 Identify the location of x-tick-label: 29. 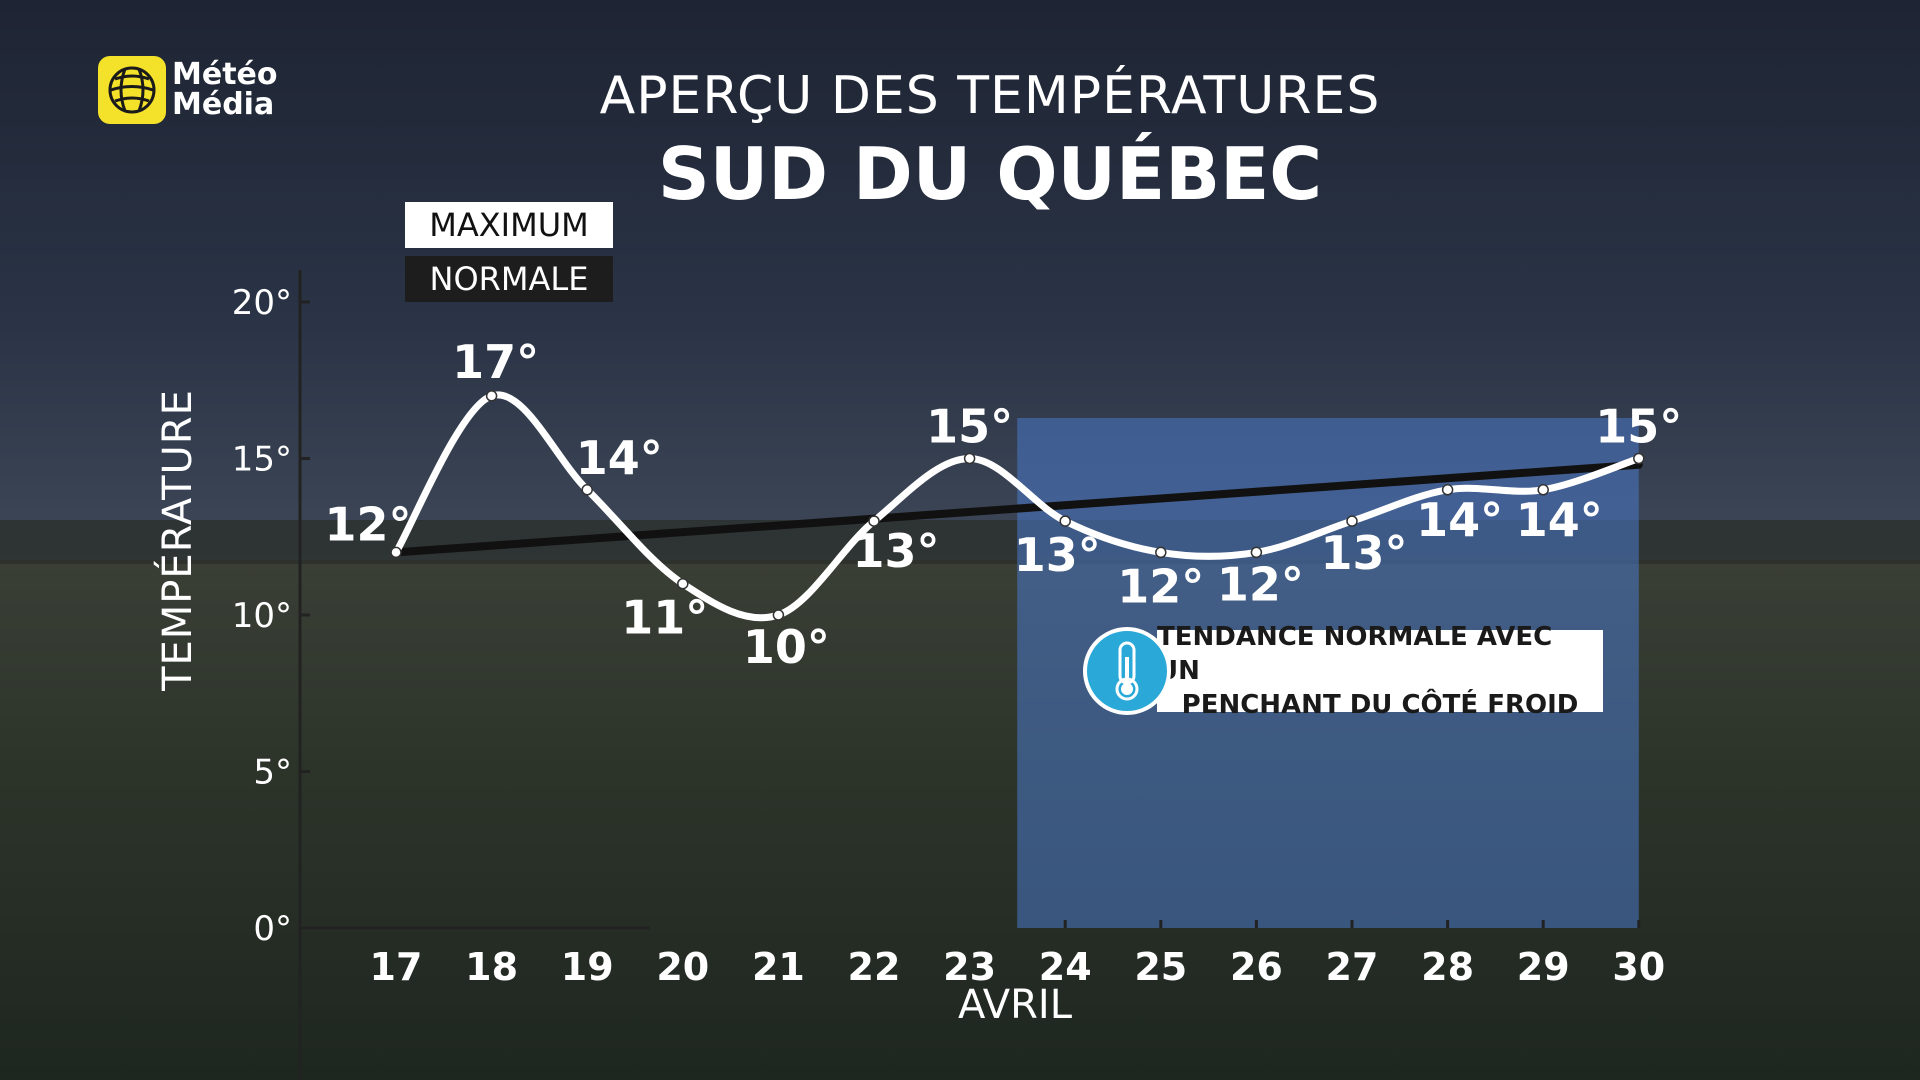
(1543, 967).